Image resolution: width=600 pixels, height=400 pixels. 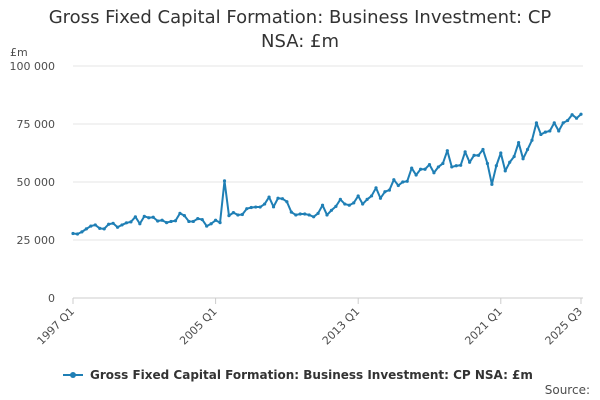 What do you see at coordinates (36, 182) in the screenshot?
I see `y-tick-label: 50 000` at bounding box center [36, 182].